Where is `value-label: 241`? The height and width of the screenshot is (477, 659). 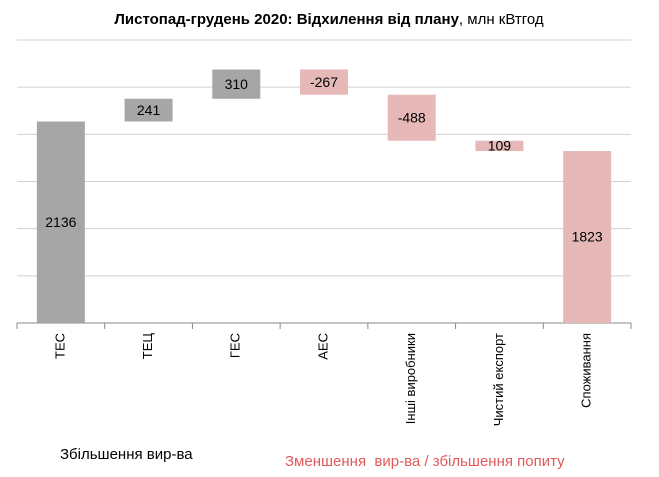 value-label: 241 is located at coordinates (149, 110).